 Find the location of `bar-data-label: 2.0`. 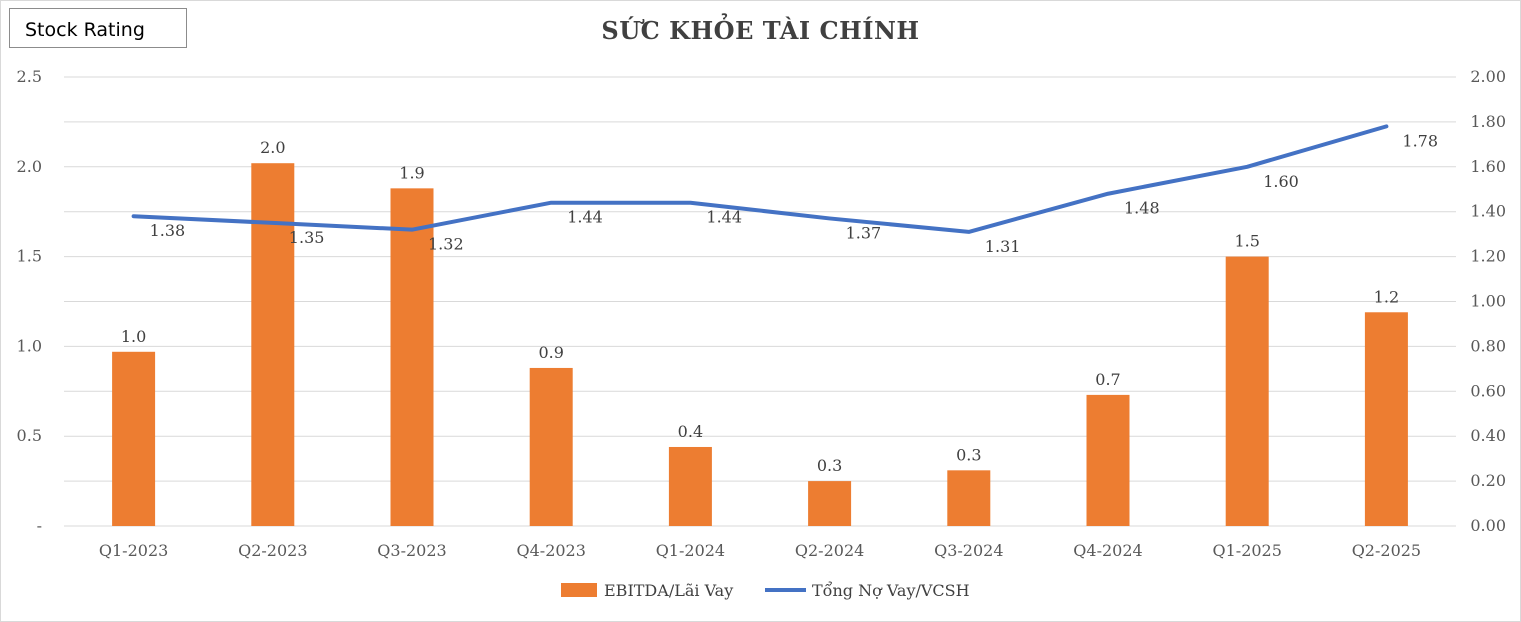

bar-data-label: 2.0 is located at coordinates (272, 147).